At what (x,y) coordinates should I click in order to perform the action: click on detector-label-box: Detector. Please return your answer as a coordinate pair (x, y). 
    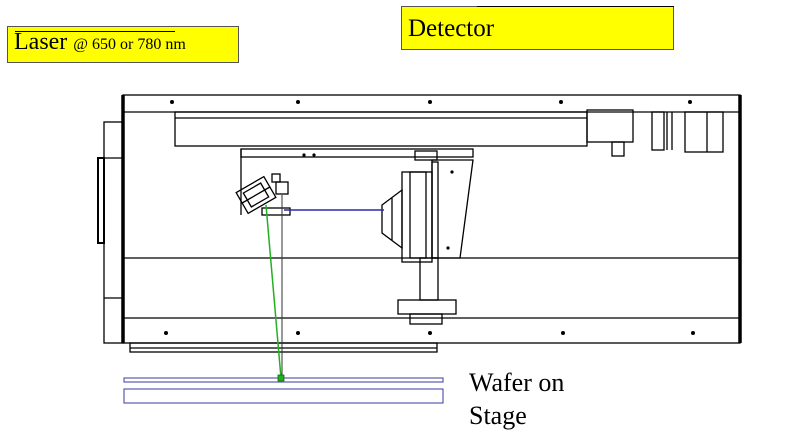
    Looking at the image, I should click on (537, 28).